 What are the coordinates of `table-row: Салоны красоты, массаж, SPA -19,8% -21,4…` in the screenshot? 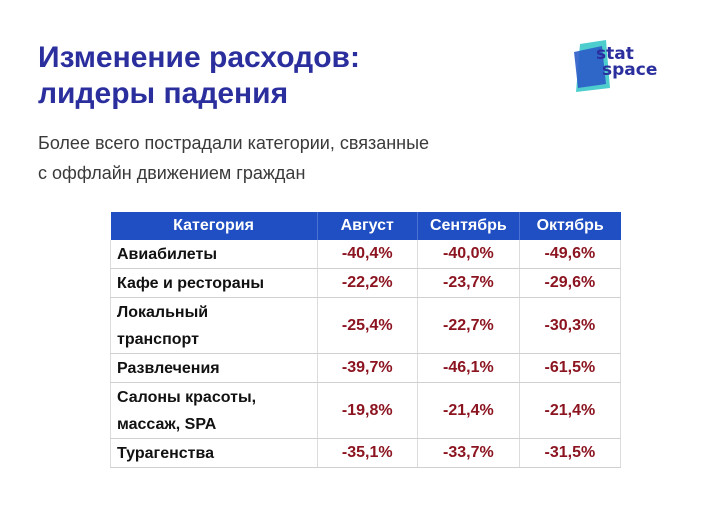 It's located at (366, 410).